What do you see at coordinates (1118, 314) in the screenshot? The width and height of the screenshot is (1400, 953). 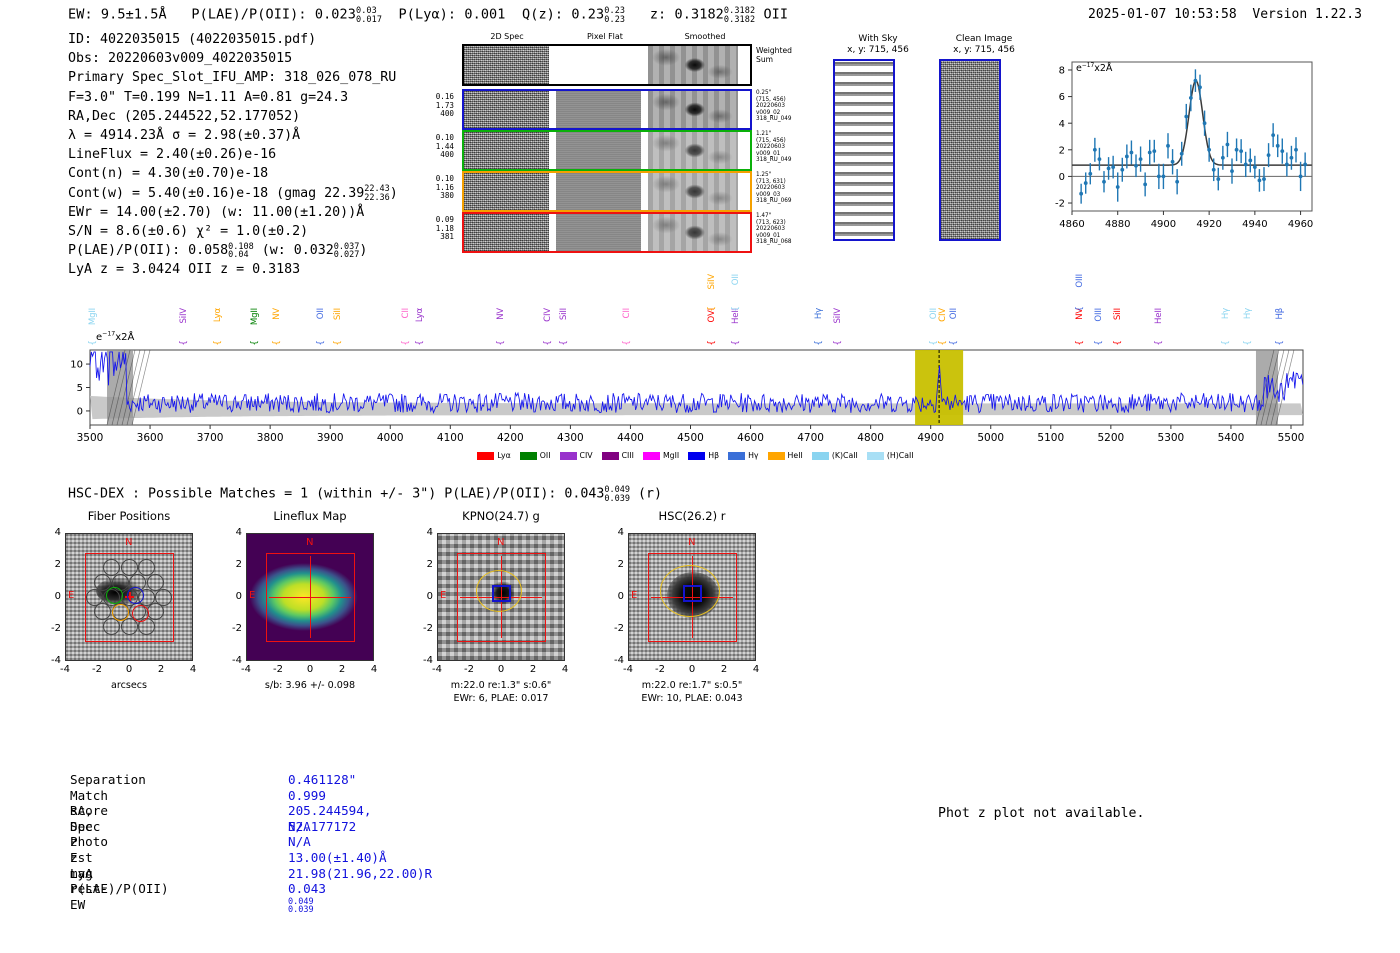 I see `line-marker-label-siii-25: SiII` at bounding box center [1118, 314].